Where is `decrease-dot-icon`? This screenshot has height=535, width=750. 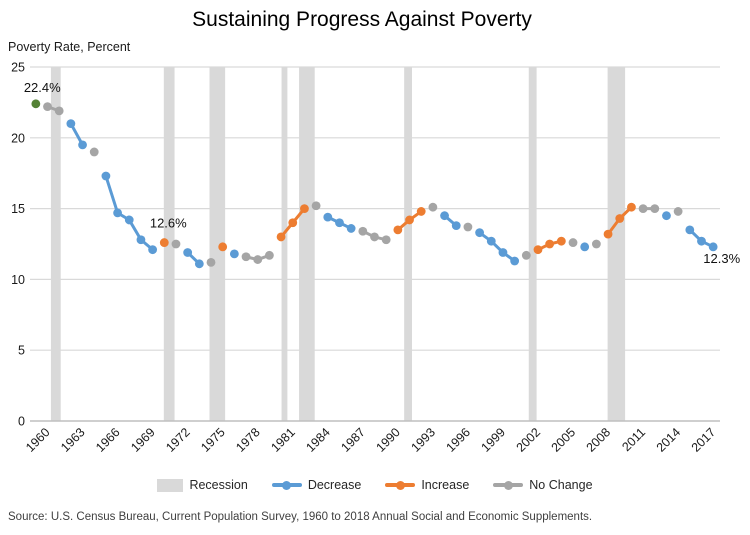
decrease-dot-icon is located at coordinates (287, 485).